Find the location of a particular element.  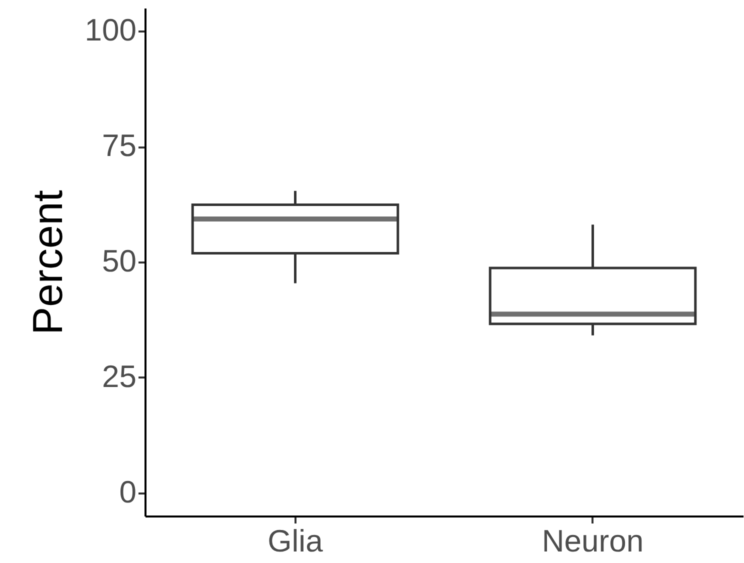

y-axis-title: Percent is located at coordinates (47, 262).